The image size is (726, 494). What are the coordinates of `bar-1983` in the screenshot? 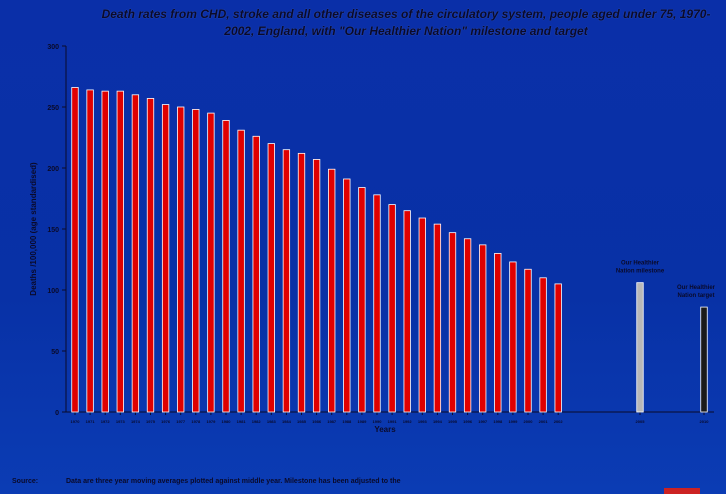 It's located at (271, 278).